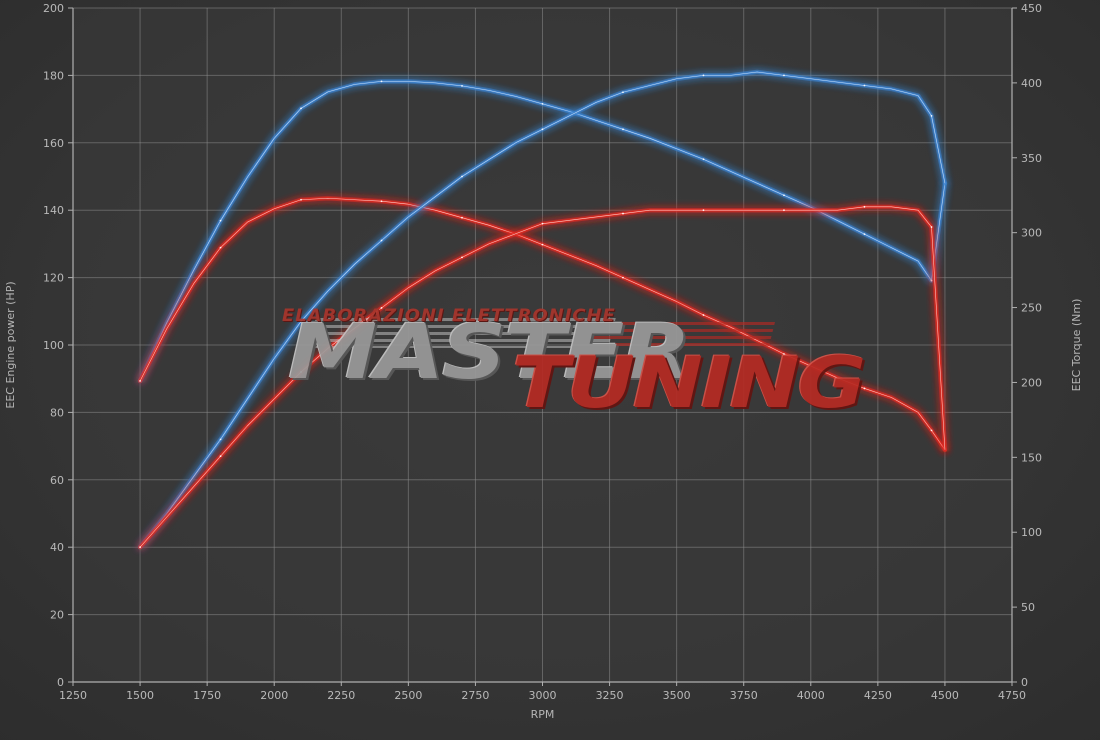 The height and width of the screenshot is (740, 1100). Describe the element at coordinates (677, 695) in the screenshot. I see `xtick-label: 3500` at that location.